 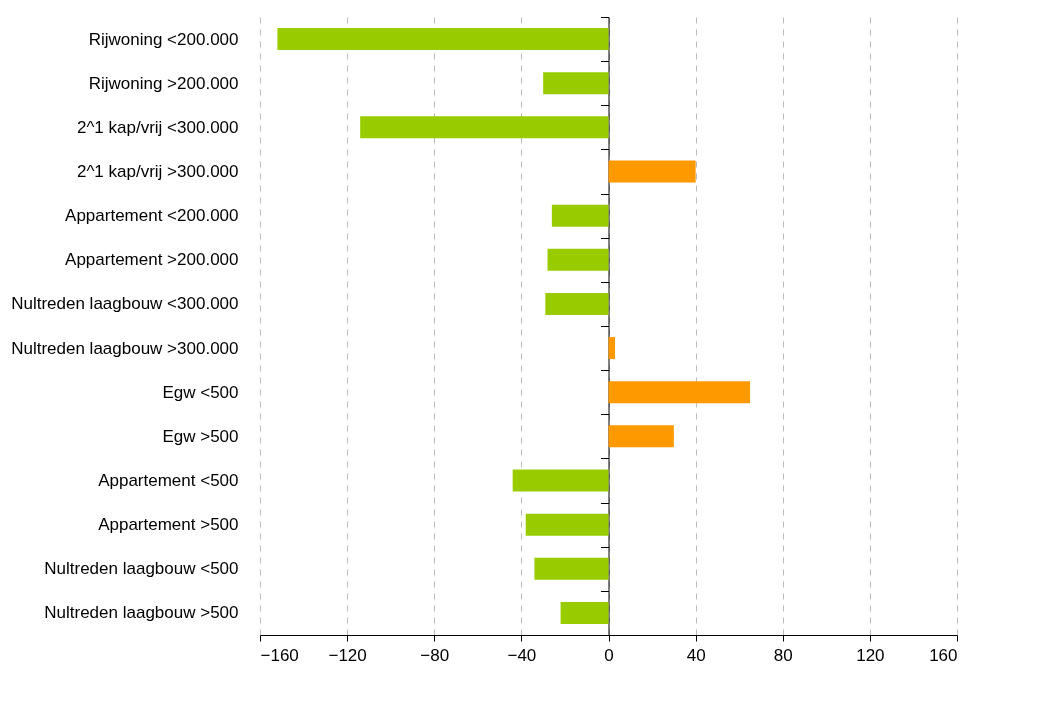 I want to click on x-tick-label: 0, so click(x=609, y=655).